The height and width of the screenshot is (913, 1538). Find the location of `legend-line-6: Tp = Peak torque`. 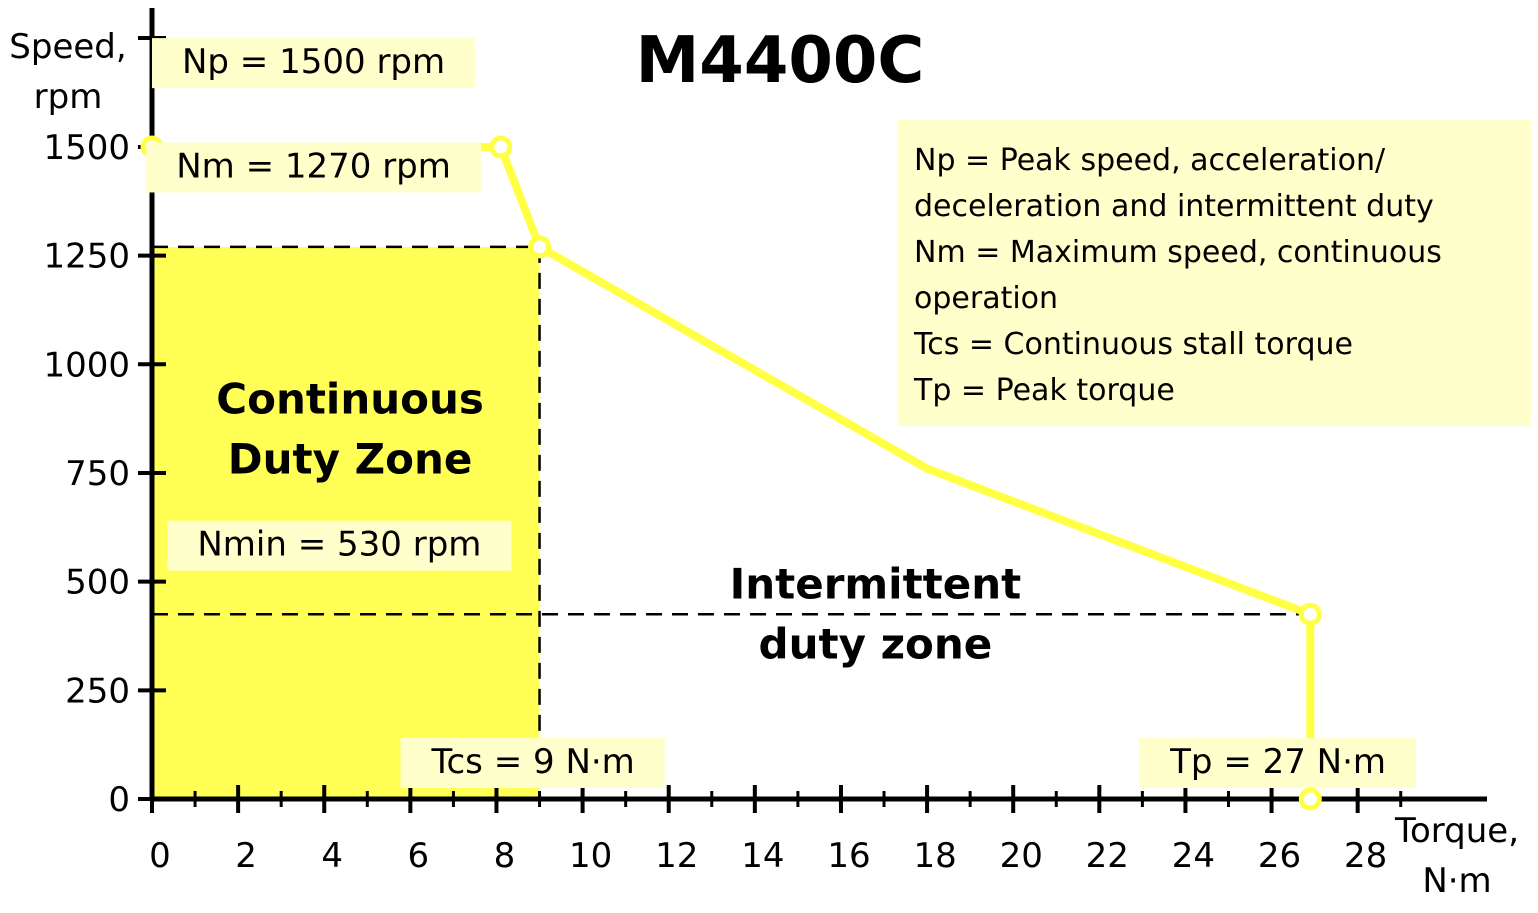

legend-line-6: Tp = Peak torque is located at coordinates (1044, 390).